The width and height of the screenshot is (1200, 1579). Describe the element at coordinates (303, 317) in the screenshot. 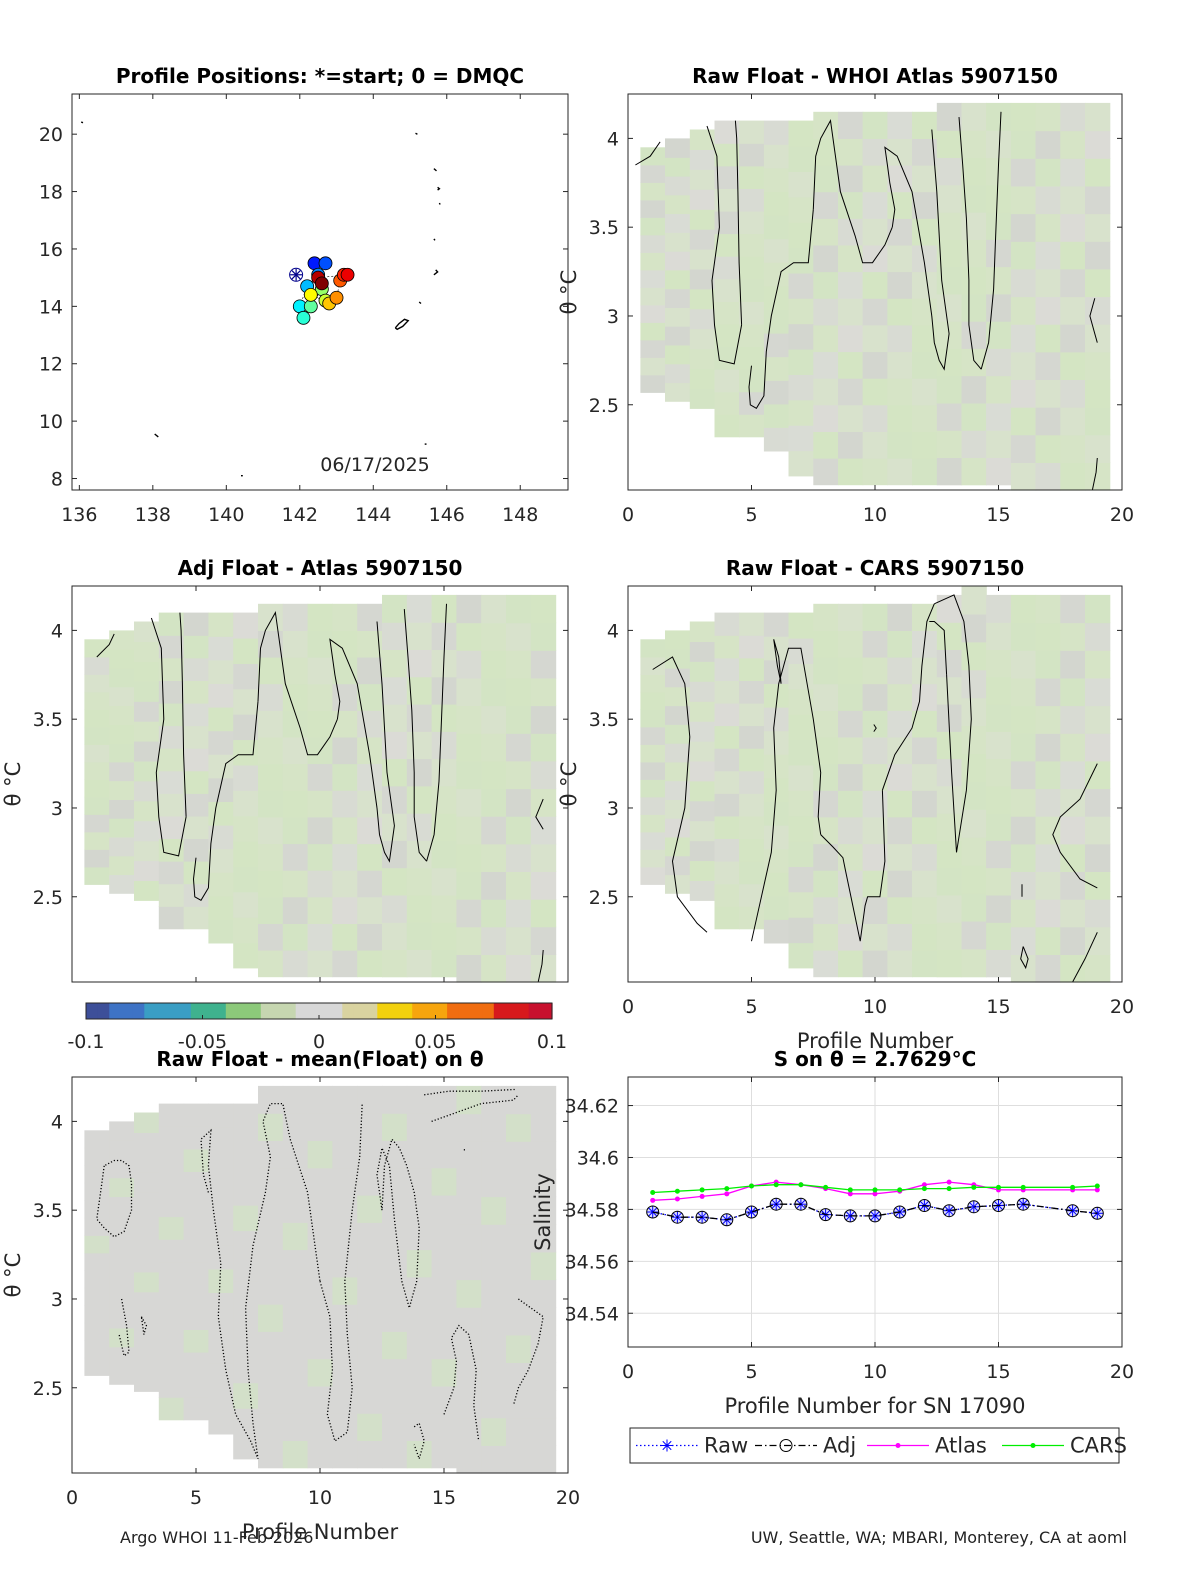

I see `profile-position-point` at that location.